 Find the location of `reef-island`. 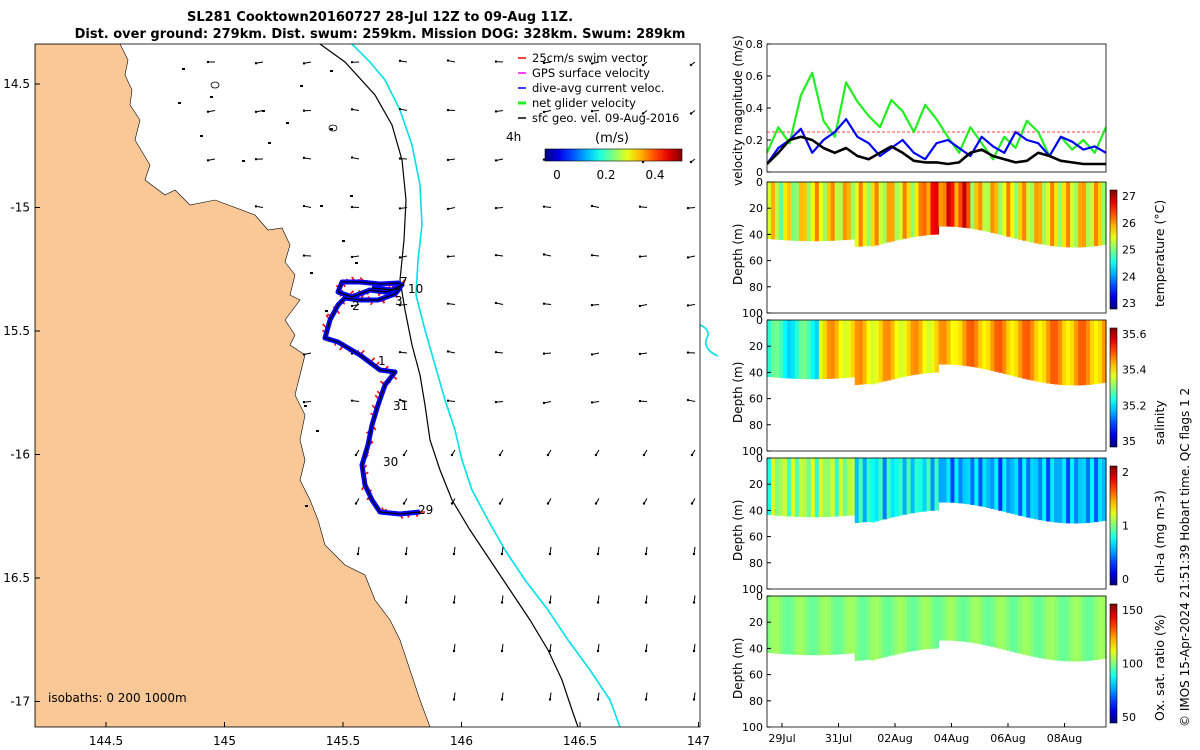

reef-island is located at coordinates (215, 85).